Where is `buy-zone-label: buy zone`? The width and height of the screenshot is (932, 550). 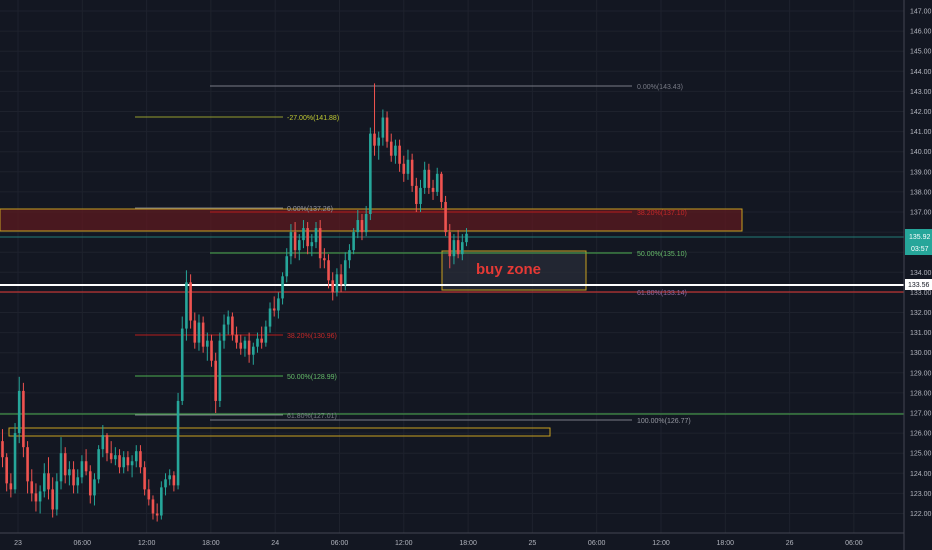 buy-zone-label: buy zone is located at coordinates (508, 269).